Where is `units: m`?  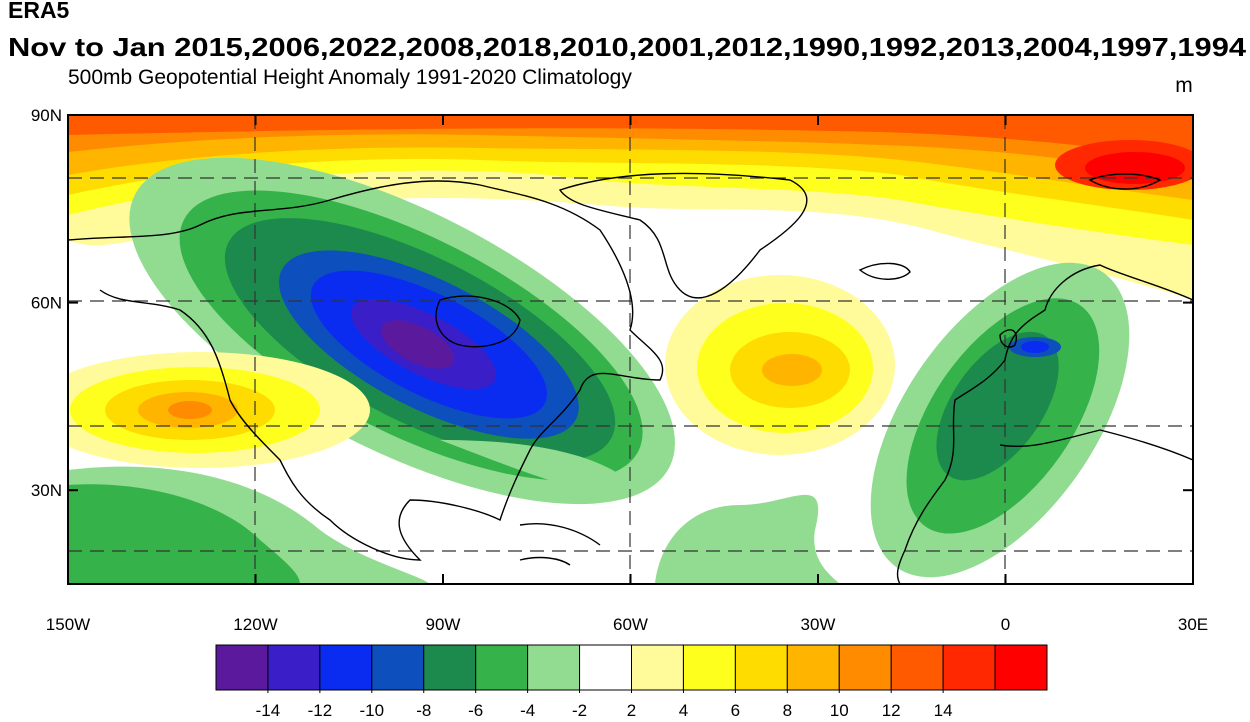
units: m is located at coordinates (1184, 85).